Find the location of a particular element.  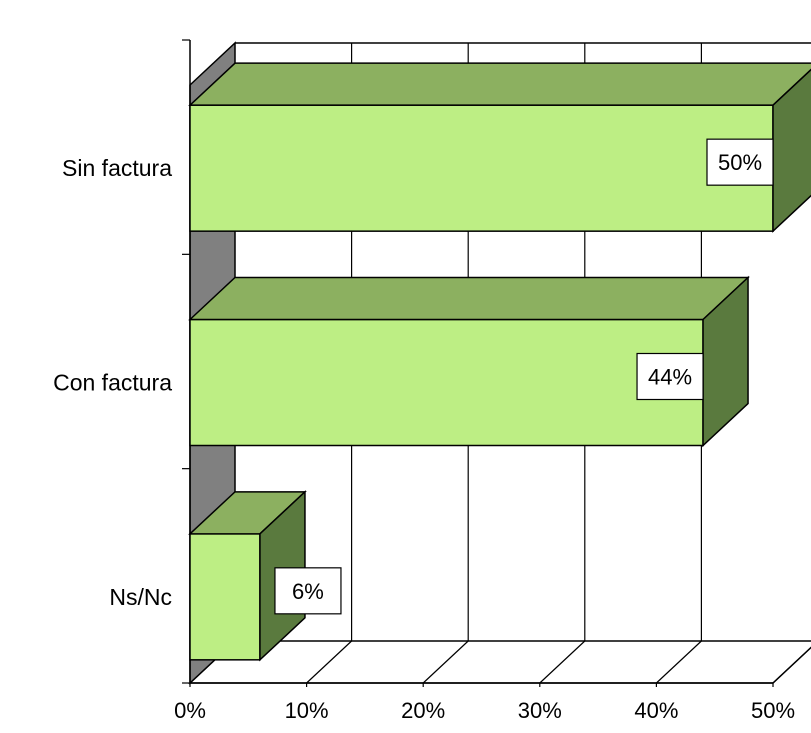

category-label: Ns/Nc is located at coordinates (140, 597).